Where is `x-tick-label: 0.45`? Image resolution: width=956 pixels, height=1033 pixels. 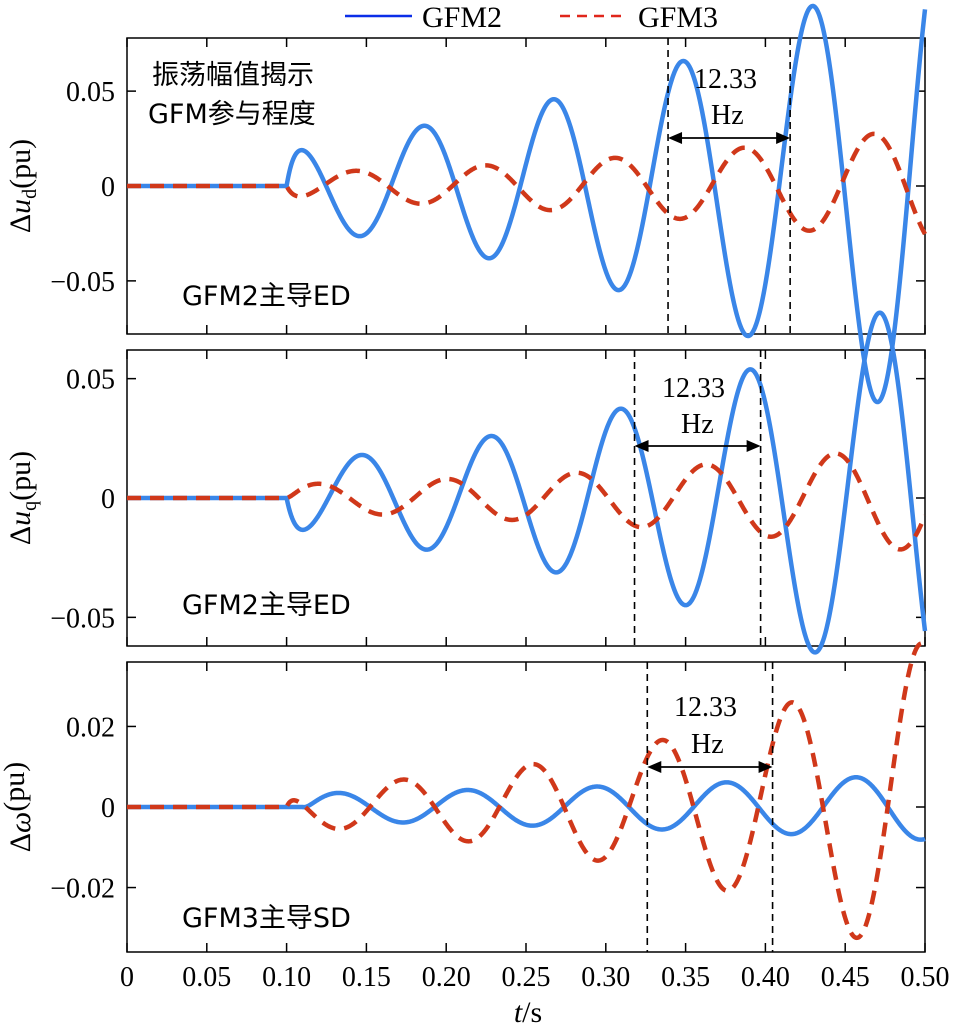 x-tick-label: 0.45 is located at coordinates (845, 977).